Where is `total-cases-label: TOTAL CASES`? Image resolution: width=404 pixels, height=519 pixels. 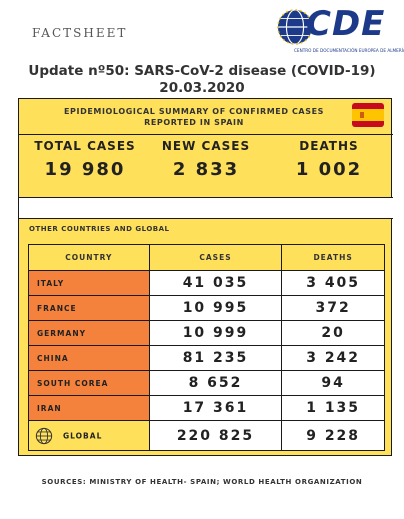
total-cases-label: TOTAL CASES is located at coordinates (85, 146).